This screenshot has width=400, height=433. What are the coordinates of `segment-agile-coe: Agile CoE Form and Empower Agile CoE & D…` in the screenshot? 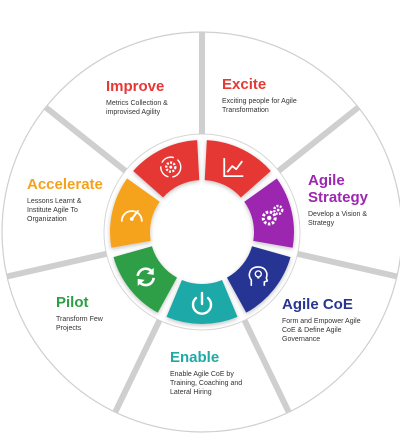 It's located at (325, 320).